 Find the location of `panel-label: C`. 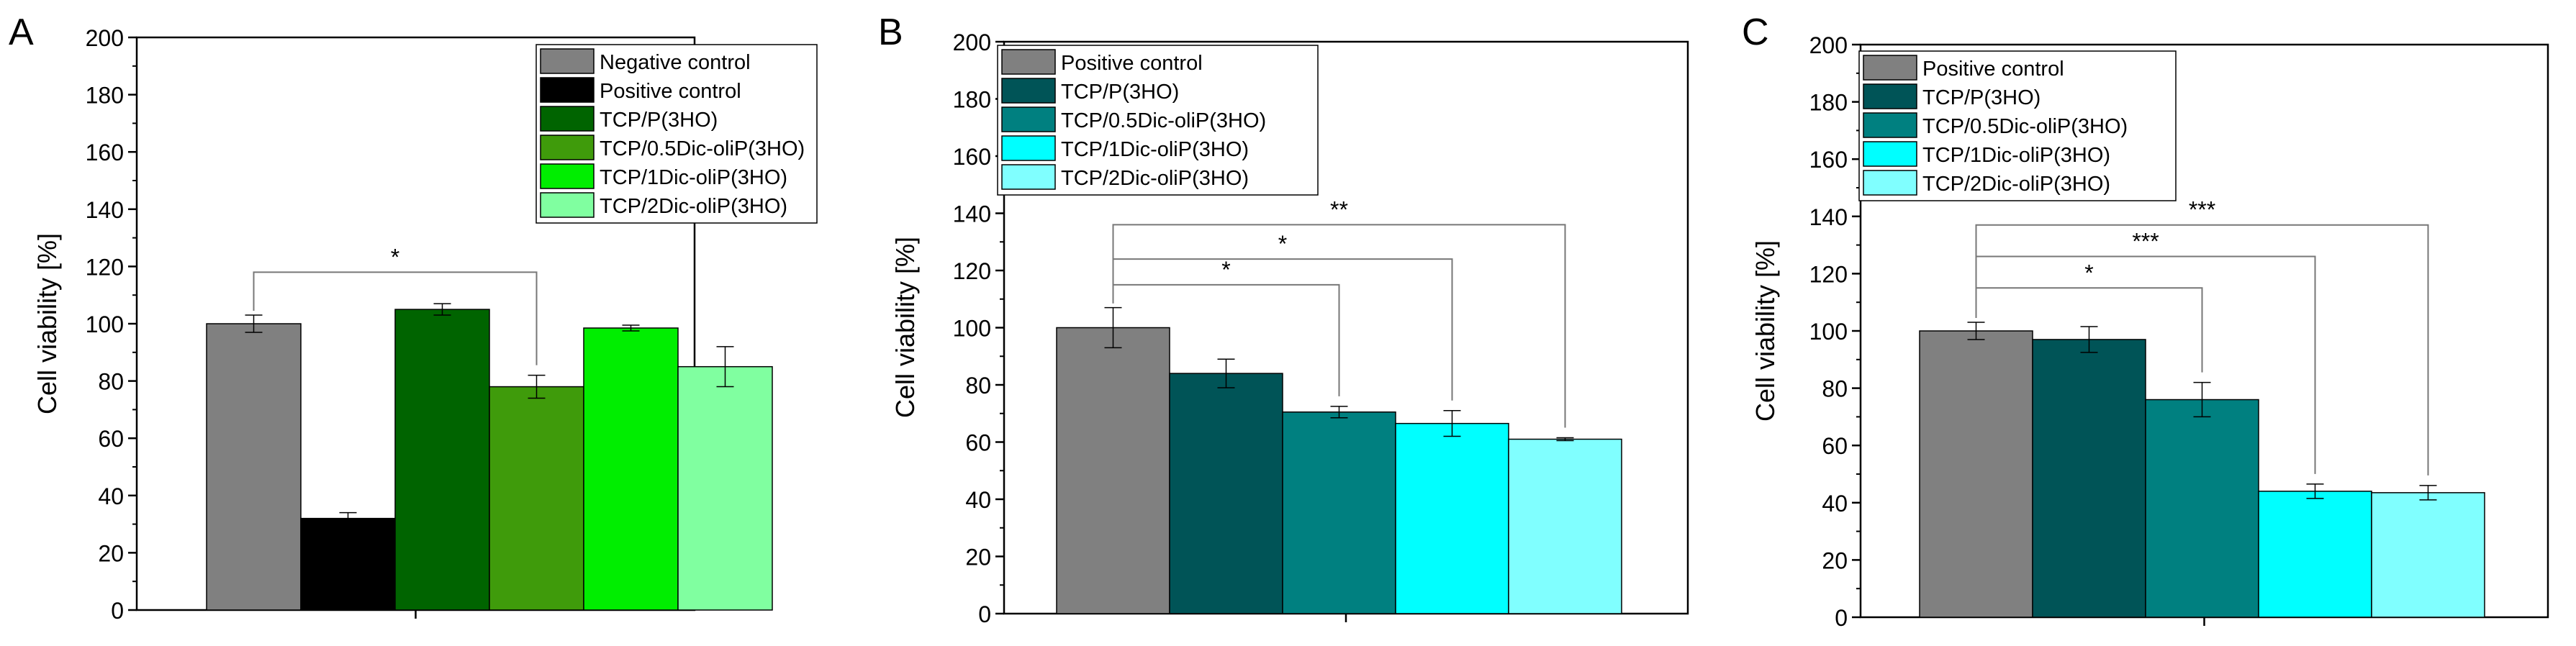

panel-label: C is located at coordinates (1755, 32).